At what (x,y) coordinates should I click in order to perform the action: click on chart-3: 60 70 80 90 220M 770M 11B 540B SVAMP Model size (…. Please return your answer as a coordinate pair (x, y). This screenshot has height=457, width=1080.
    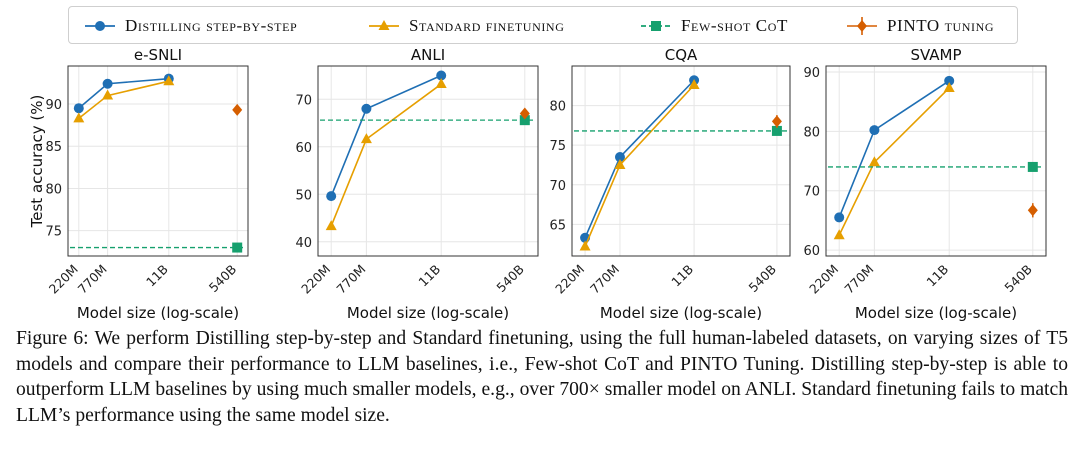
    Looking at the image, I should click on (925, 184).